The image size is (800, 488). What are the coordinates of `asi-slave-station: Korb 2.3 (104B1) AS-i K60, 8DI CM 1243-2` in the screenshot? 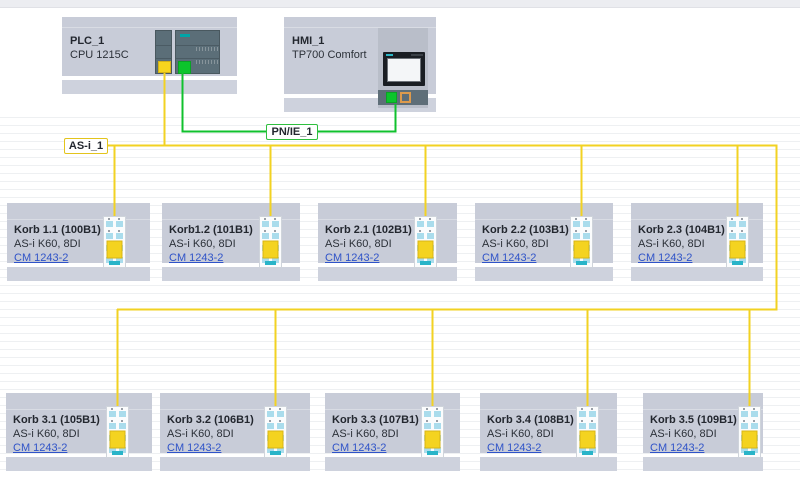 It's located at (697, 242).